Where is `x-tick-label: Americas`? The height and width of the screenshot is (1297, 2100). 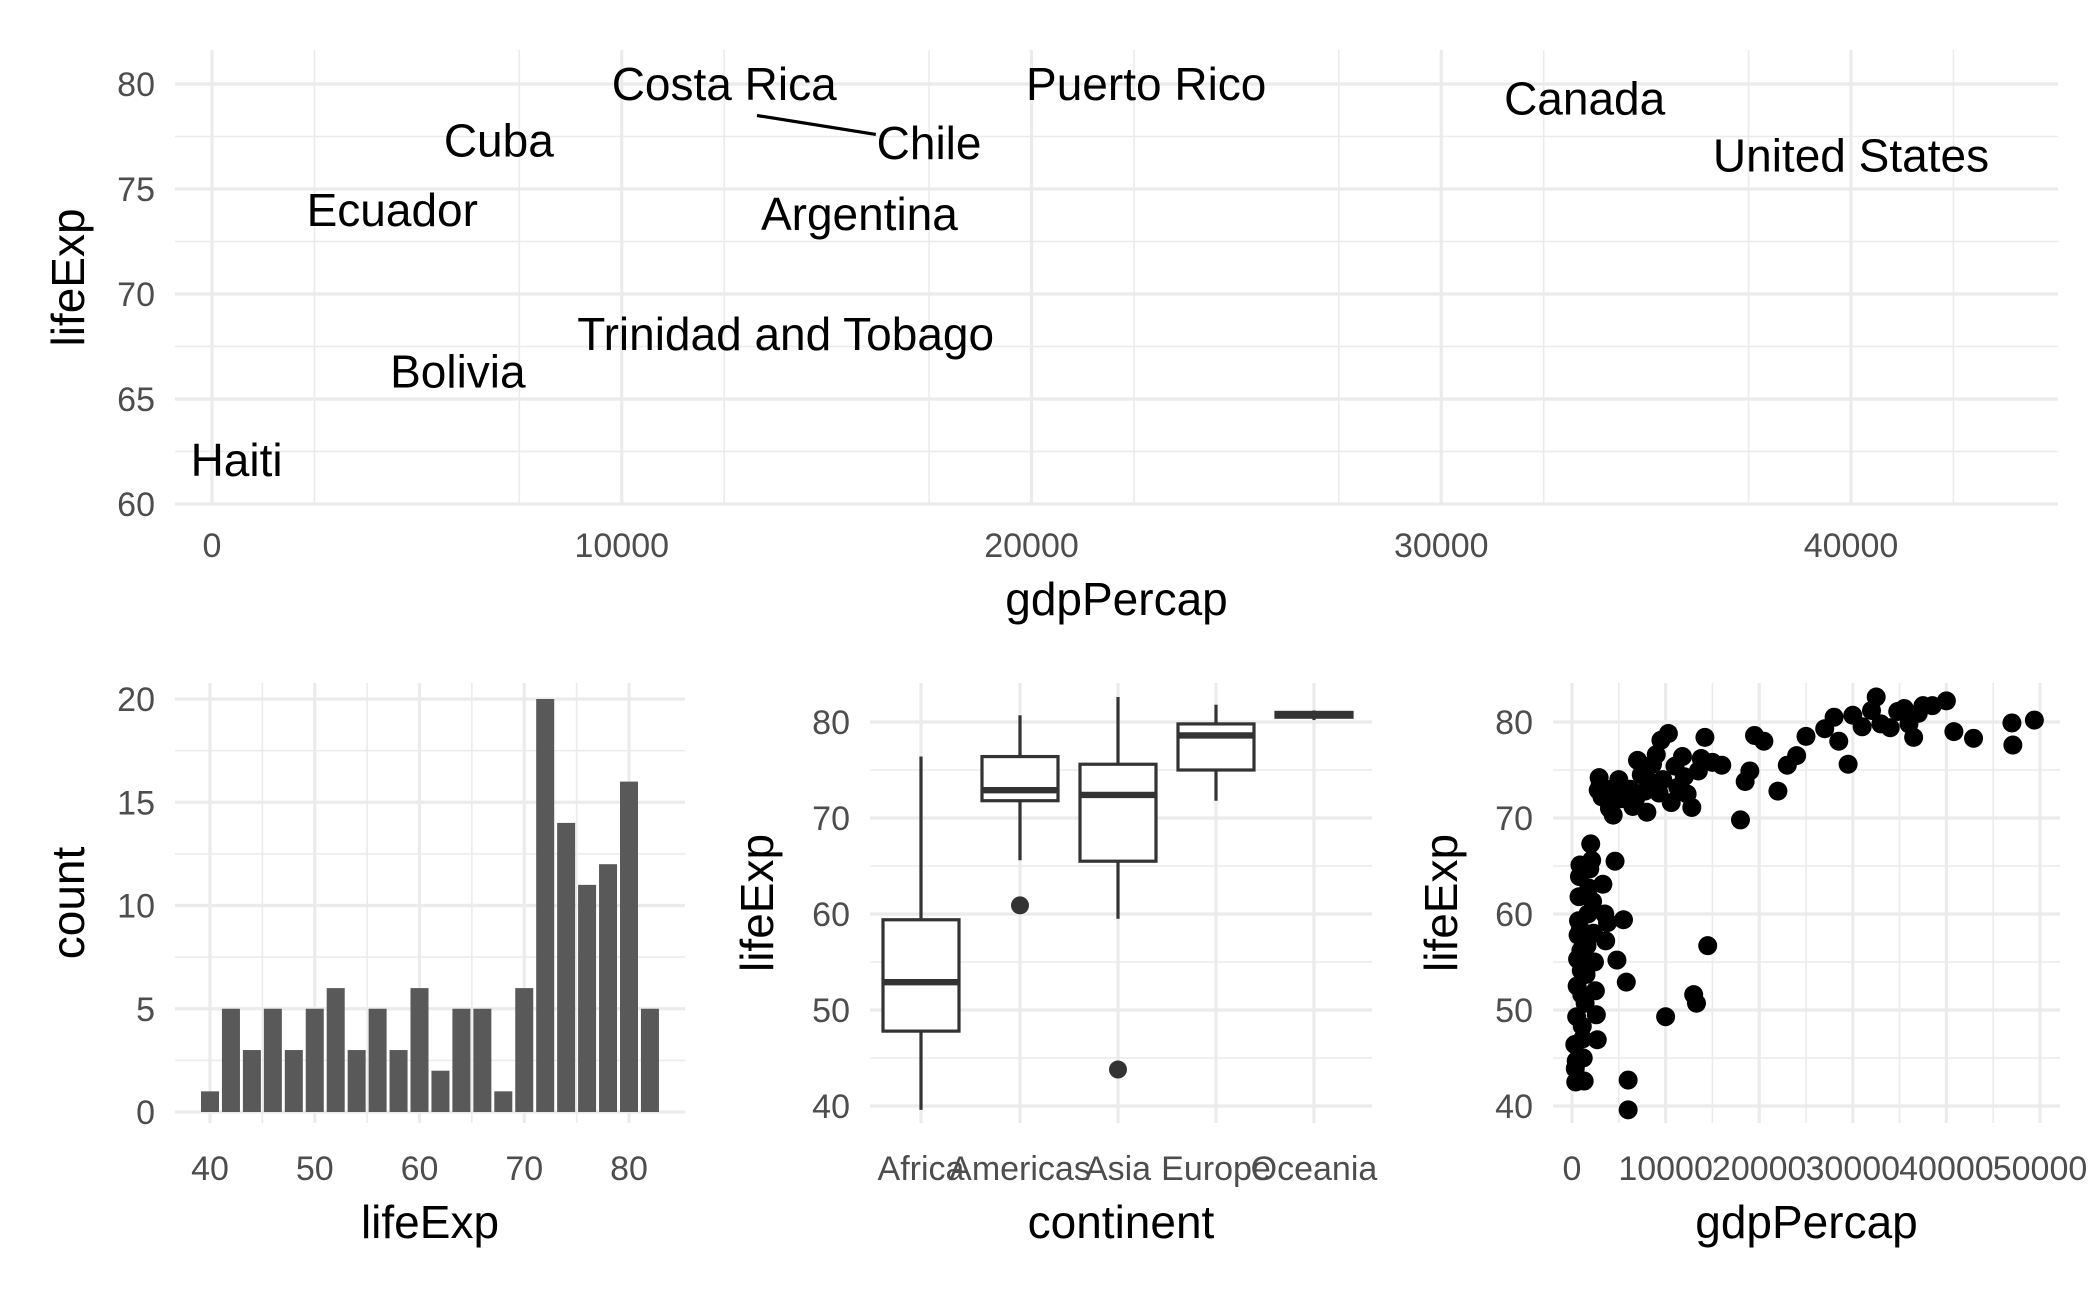
x-tick-label: Americas is located at coordinates (1020, 1169).